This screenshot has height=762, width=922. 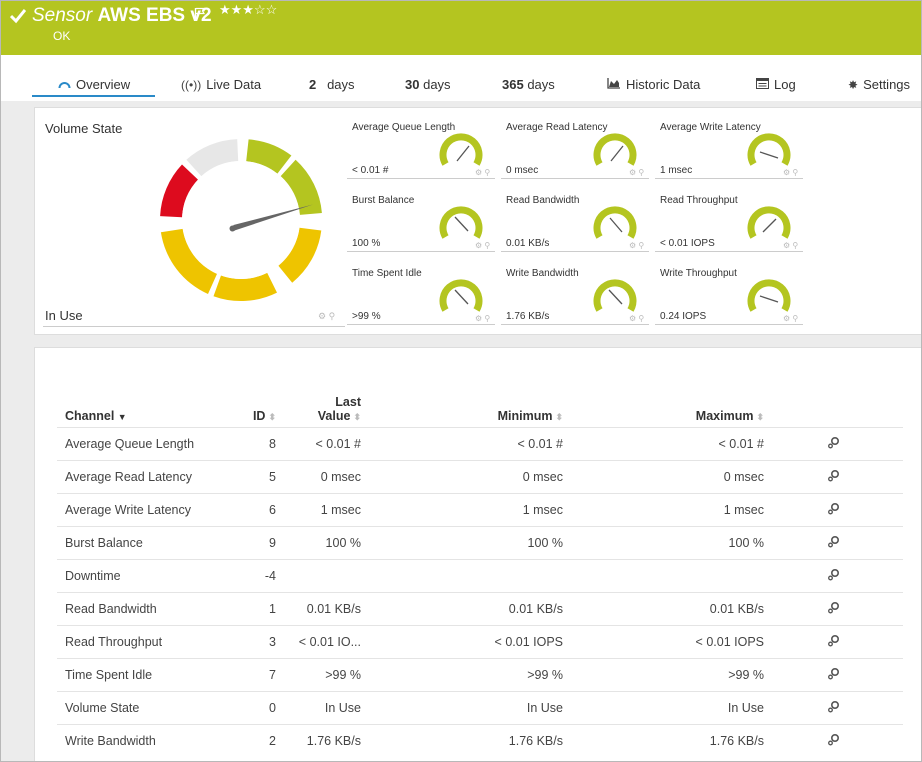 I want to click on channel-name: Write Bandwidth, so click(x=144, y=740).